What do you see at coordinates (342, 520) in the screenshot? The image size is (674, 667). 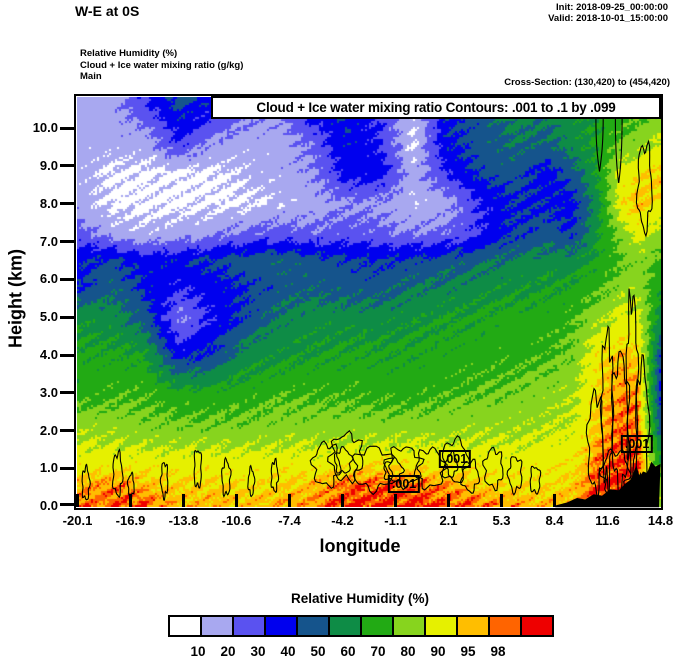 I see `x-tick-label: -4.2` at bounding box center [342, 520].